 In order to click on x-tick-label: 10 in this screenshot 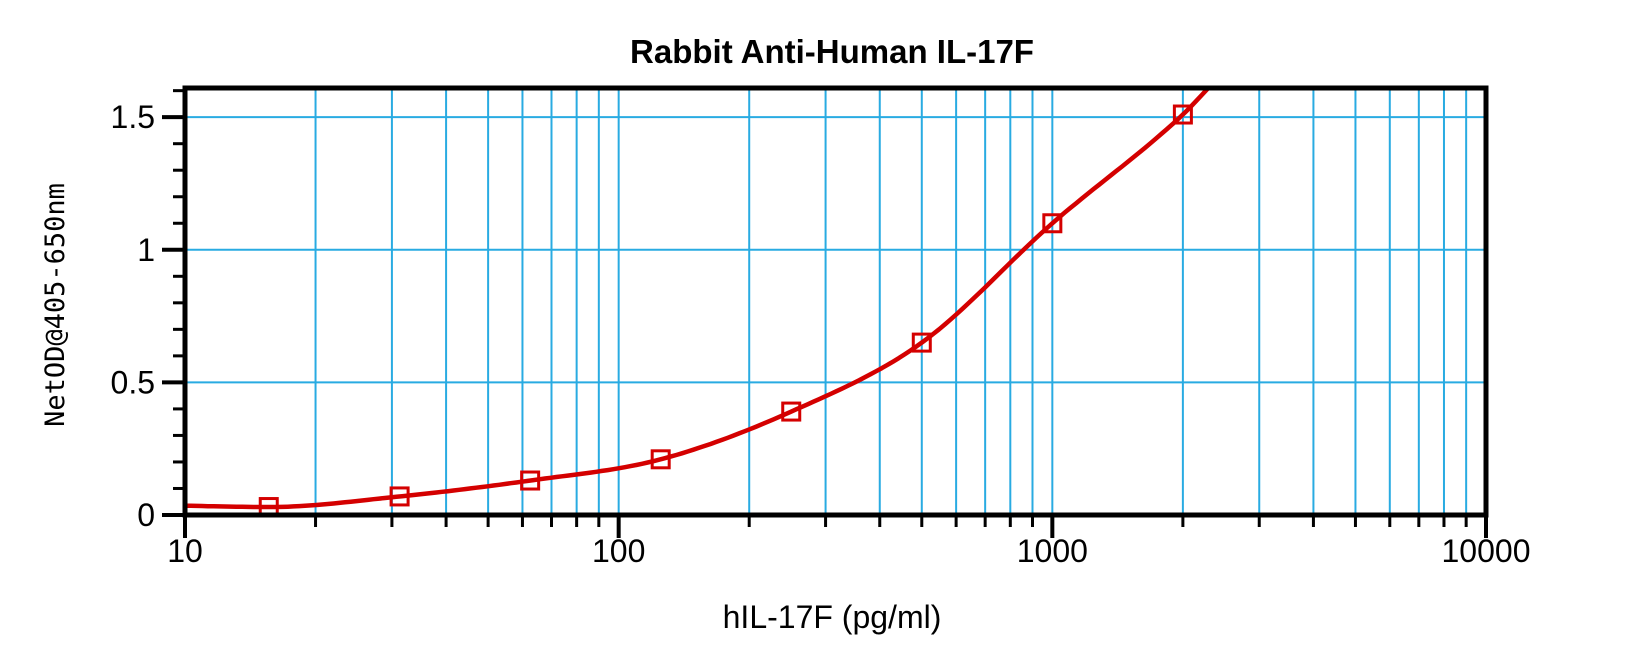, I will do `click(185, 551)`.